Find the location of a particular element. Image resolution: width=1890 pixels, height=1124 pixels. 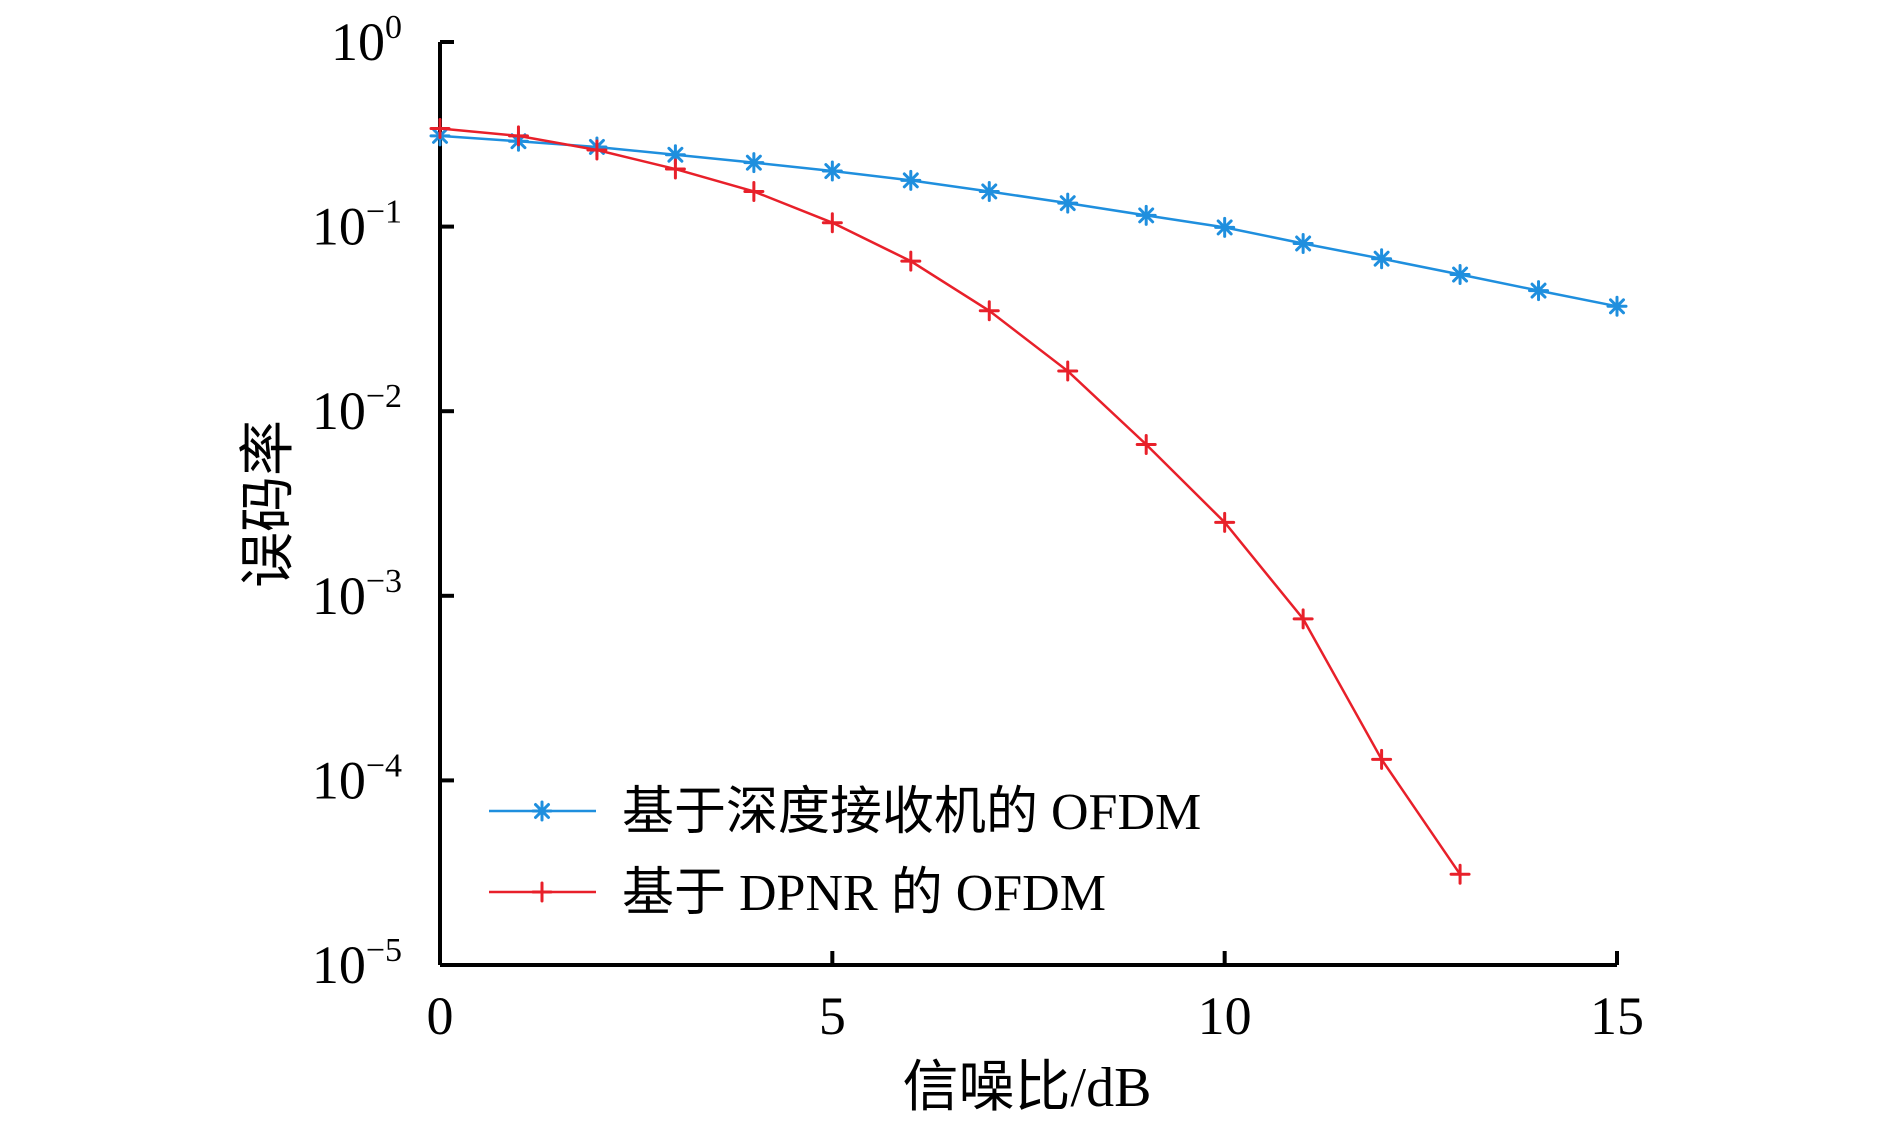

y-tick-label-exponent: 0 is located at coordinates (393, 27).